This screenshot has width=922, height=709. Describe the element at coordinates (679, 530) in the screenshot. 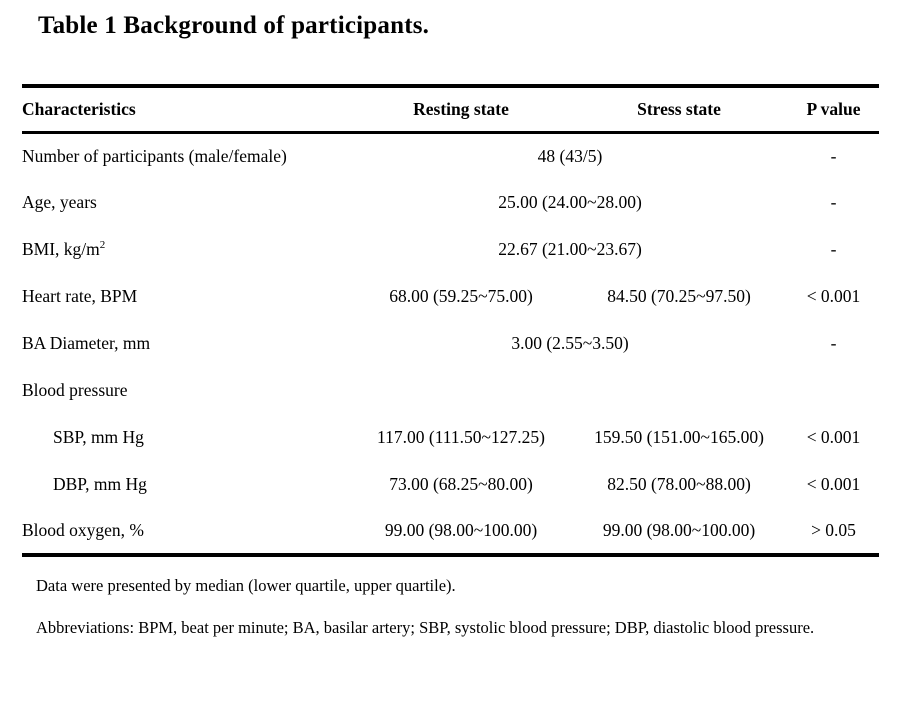

I see `cell-stress-value: 99.00 (98.00~100.00)` at that location.